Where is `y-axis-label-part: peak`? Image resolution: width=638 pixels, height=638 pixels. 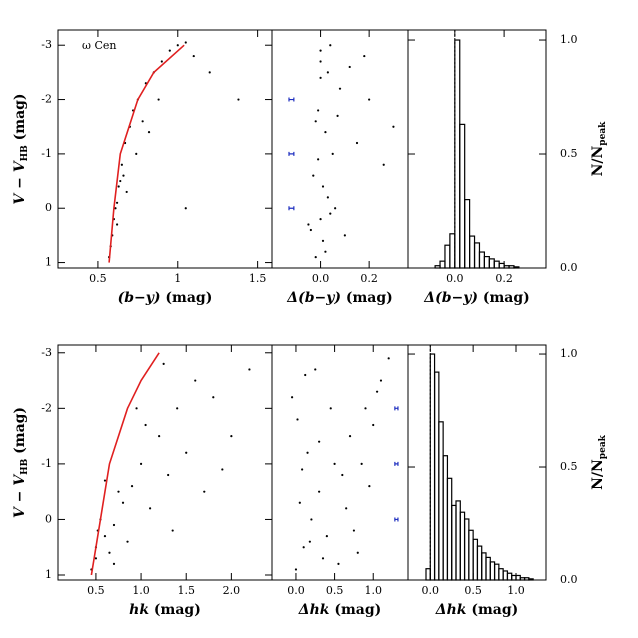
y-axis-label-part: peak is located at coordinates (603, 446).